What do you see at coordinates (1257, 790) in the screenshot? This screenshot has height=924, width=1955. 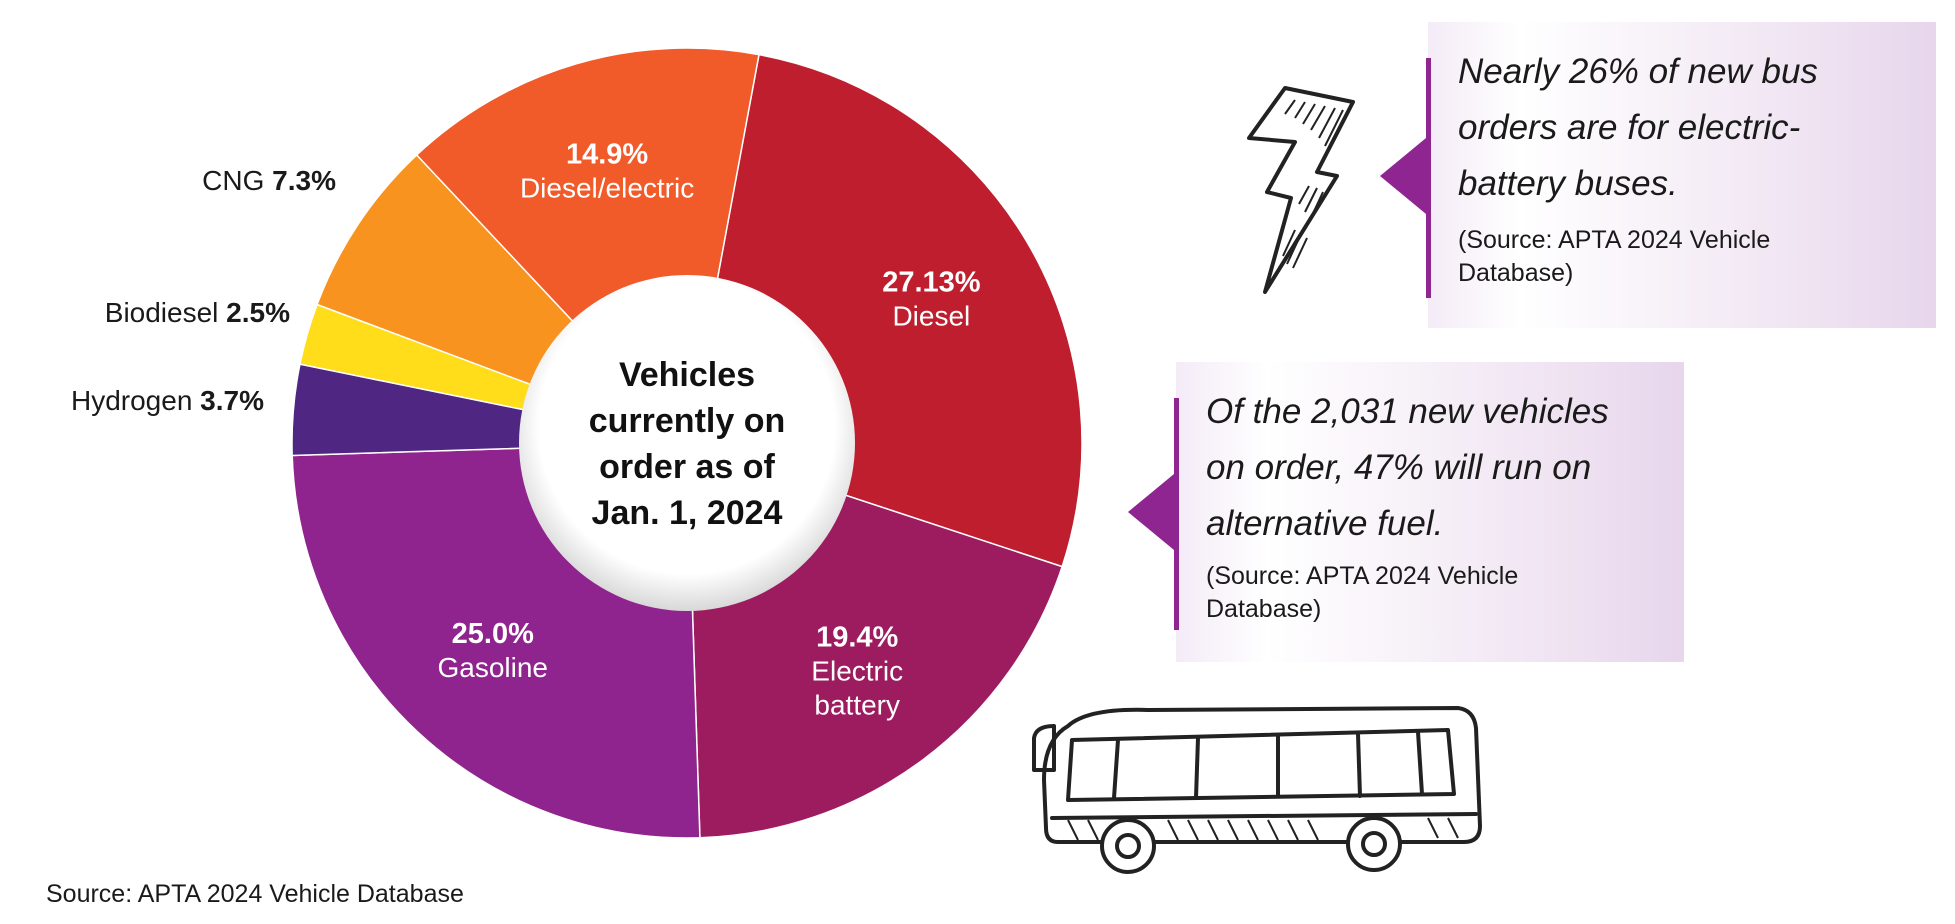 I see `bus-icon` at bounding box center [1257, 790].